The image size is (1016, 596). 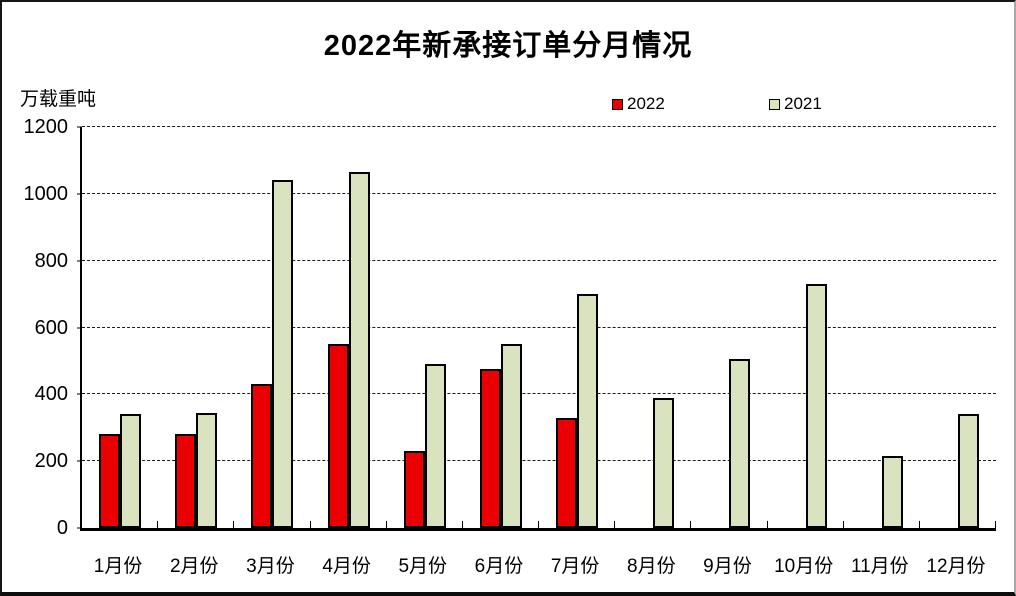 I want to click on bar-2021-6月份, so click(x=511, y=436).